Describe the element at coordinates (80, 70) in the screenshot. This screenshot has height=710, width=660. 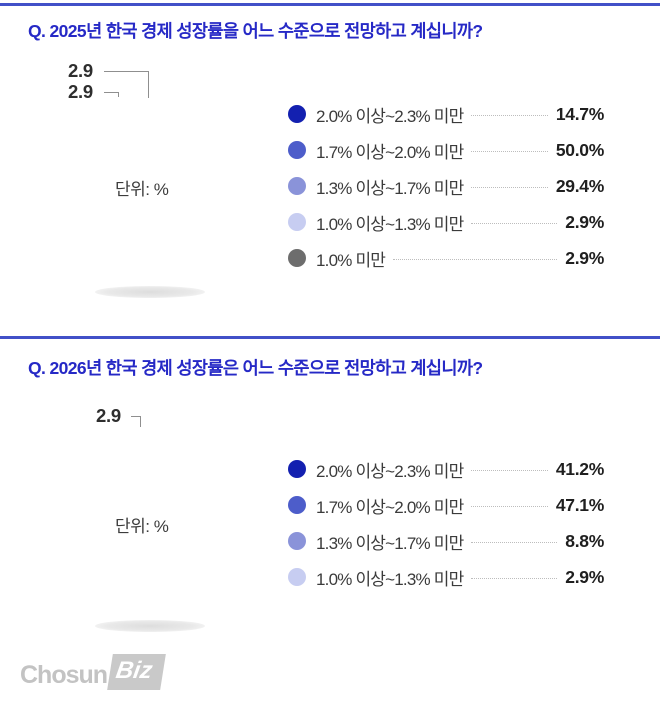
I see `pie1-callout-label-1: 2.9` at that location.